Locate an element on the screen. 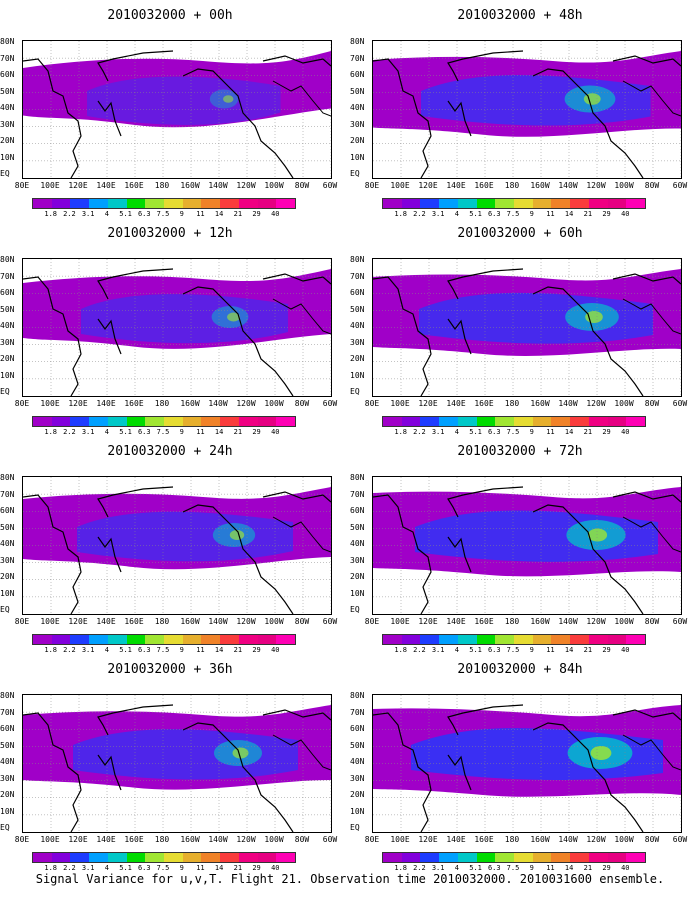 The height and width of the screenshot is (900, 700). latitude-label: 40N is located at coordinates (357, 761).